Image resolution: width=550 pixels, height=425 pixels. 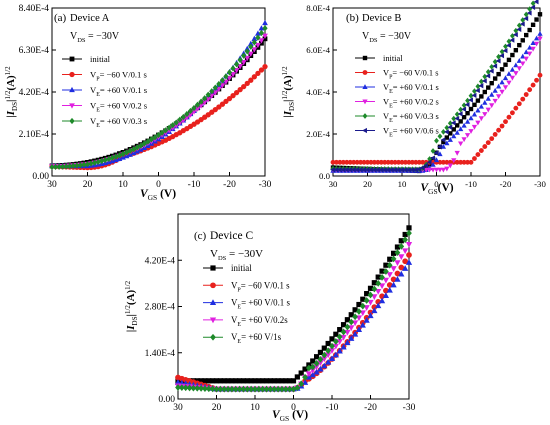 What do you see at coordinates (118, 76) in the screenshot?
I see `legend-entry: VP= −60 V/0.1 s` at bounding box center [118, 76].